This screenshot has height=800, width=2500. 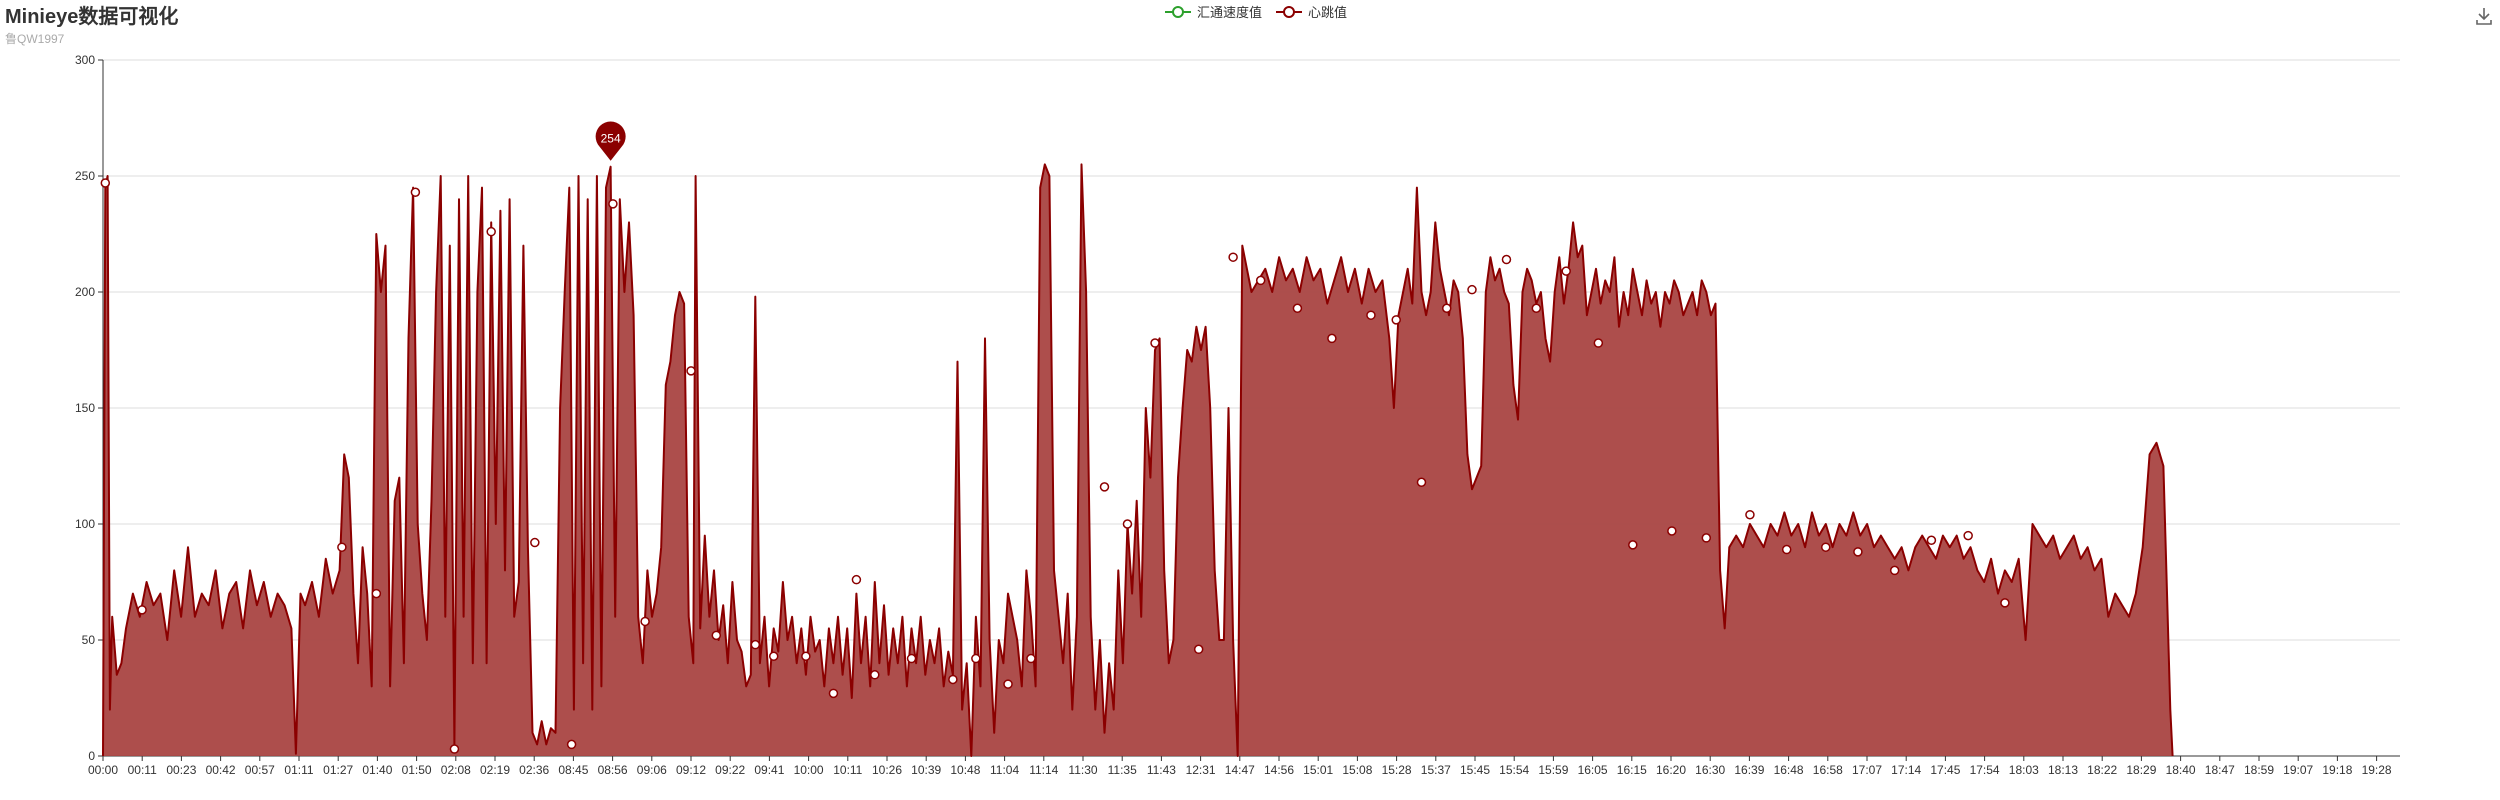 What do you see at coordinates (1178, 11) in the screenshot?
I see `legend-swatch-speed-icon` at bounding box center [1178, 11].